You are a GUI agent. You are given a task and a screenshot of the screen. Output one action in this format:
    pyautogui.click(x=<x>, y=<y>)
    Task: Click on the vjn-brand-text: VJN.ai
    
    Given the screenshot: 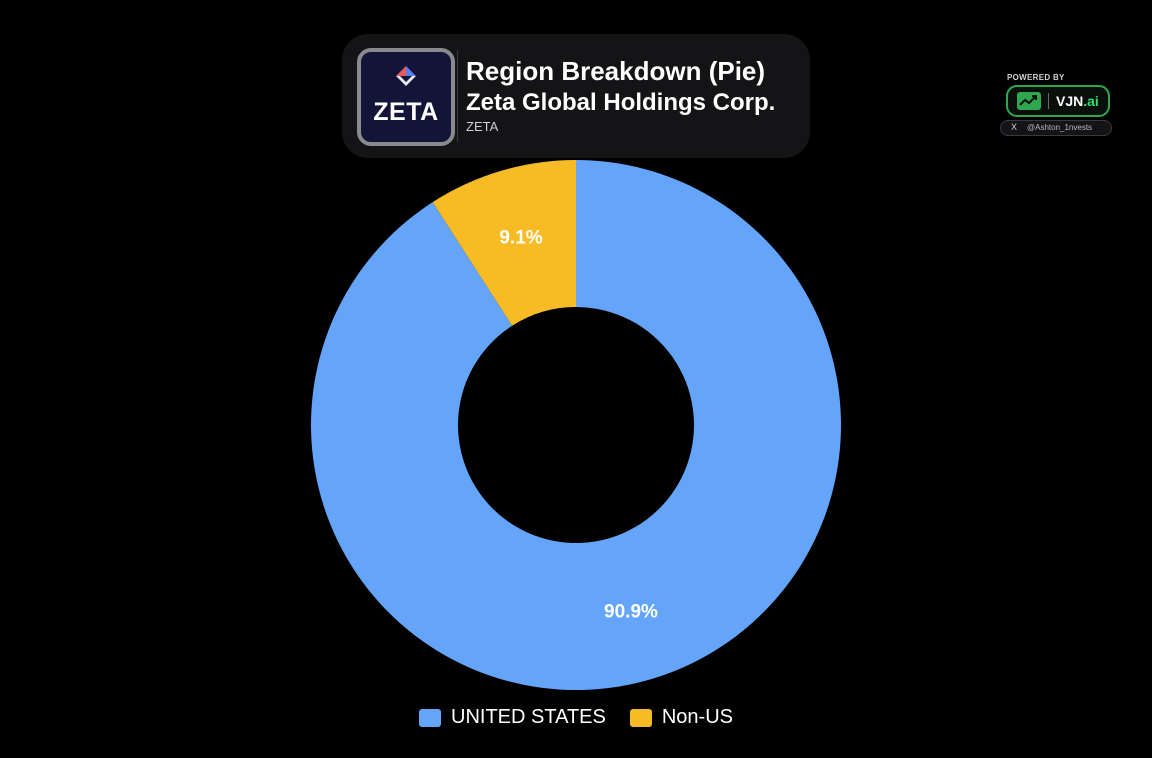 What is the action you would take?
    pyautogui.click(x=1077, y=101)
    